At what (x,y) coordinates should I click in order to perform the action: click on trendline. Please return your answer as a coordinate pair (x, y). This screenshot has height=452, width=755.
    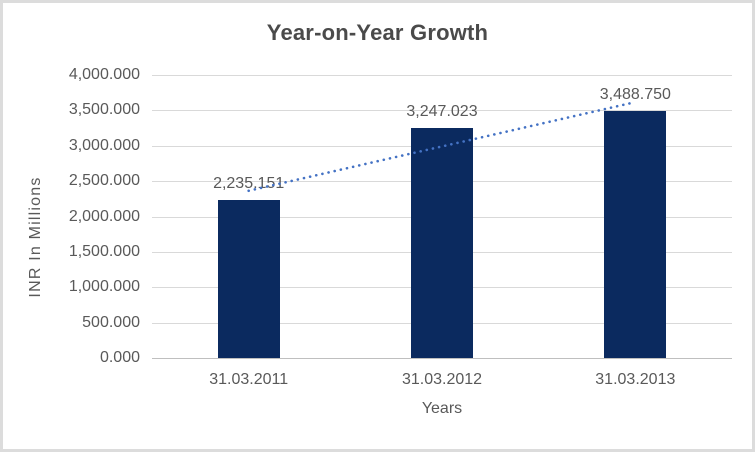
    Looking at the image, I should click on (442, 146).